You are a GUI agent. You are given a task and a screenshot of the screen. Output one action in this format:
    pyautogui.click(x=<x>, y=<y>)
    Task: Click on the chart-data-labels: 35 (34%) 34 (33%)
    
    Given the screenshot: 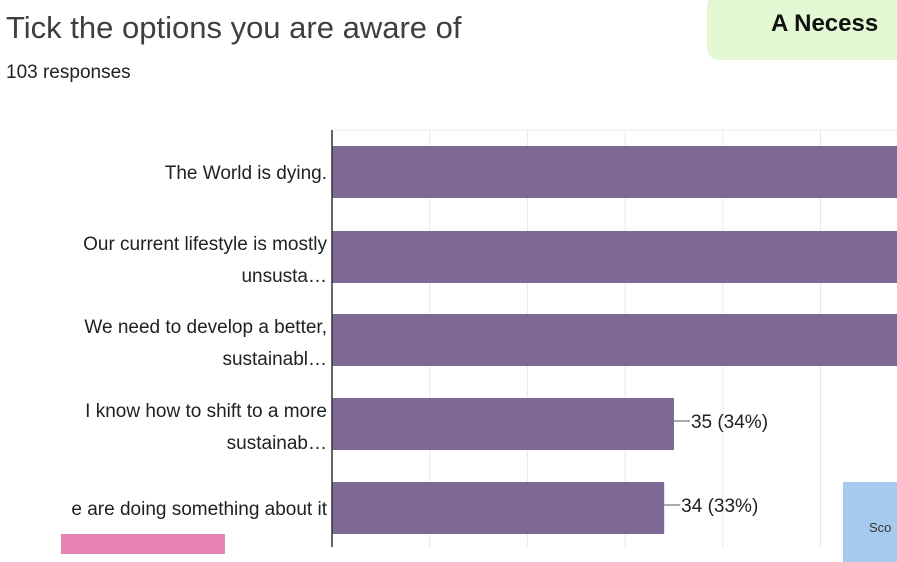 What is the action you would take?
    pyautogui.click(x=716, y=464)
    